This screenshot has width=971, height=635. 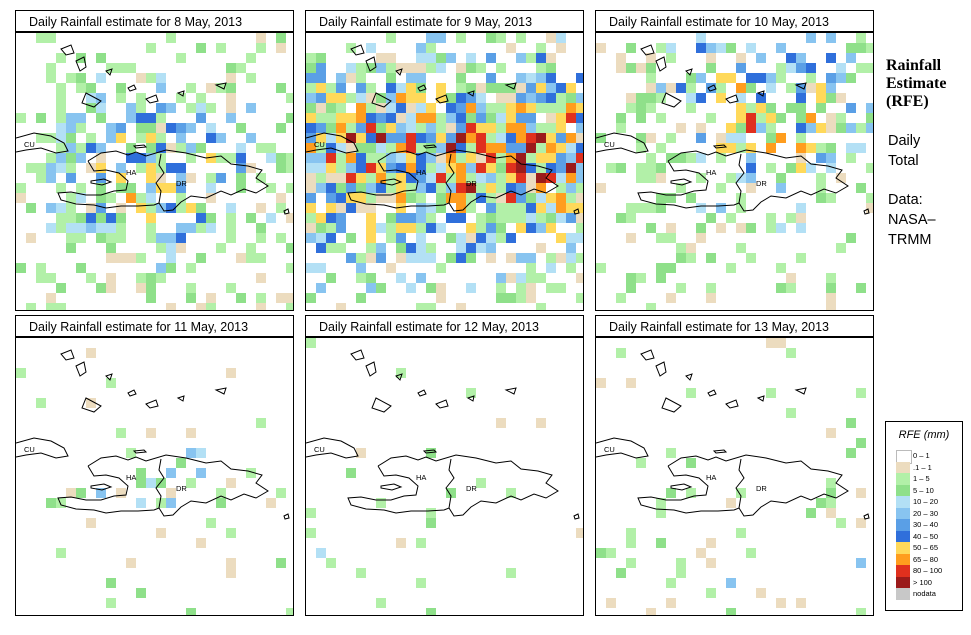 What do you see at coordinates (421, 172) in the screenshot?
I see `haiti-label: HA` at bounding box center [421, 172].